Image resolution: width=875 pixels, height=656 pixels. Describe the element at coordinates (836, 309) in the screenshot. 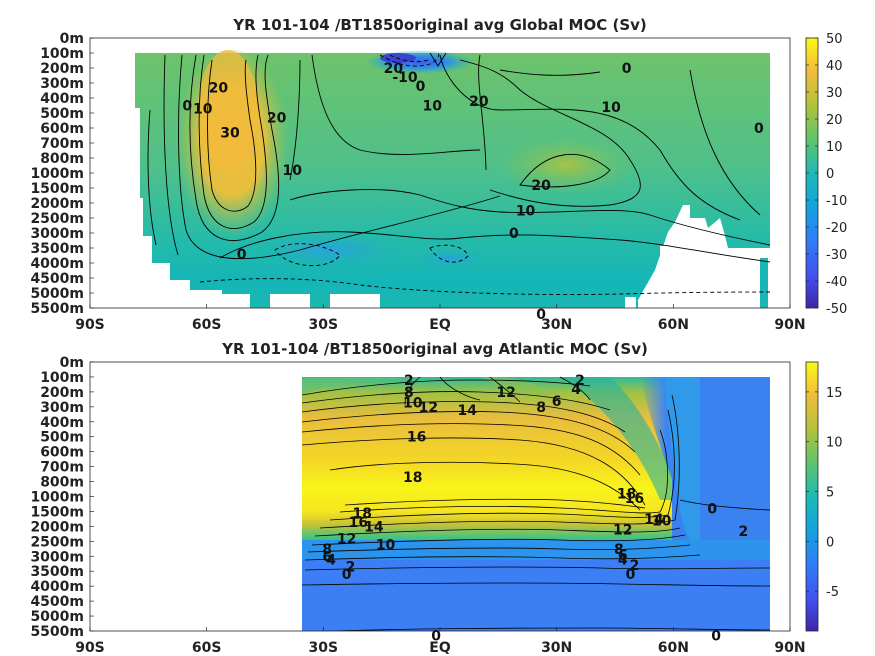

I see `colorbar-tick-label: -50` at that location.